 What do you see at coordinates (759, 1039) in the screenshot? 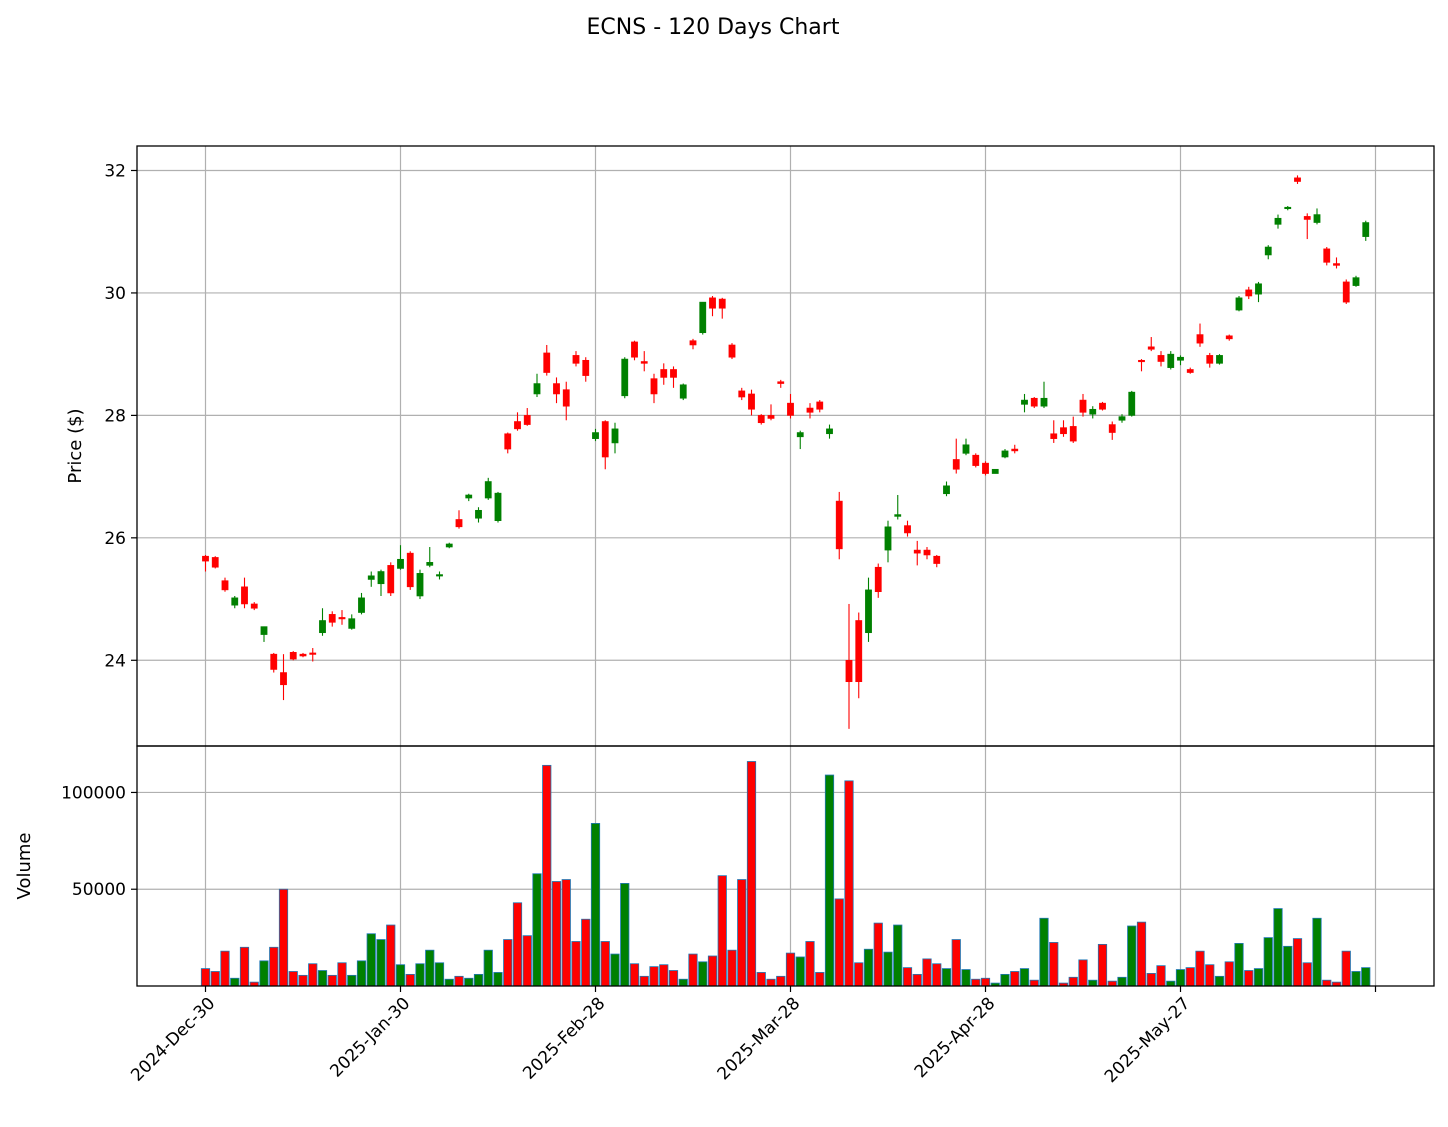
I see `x-tick-label: 2025-Mar-28` at bounding box center [759, 1039].